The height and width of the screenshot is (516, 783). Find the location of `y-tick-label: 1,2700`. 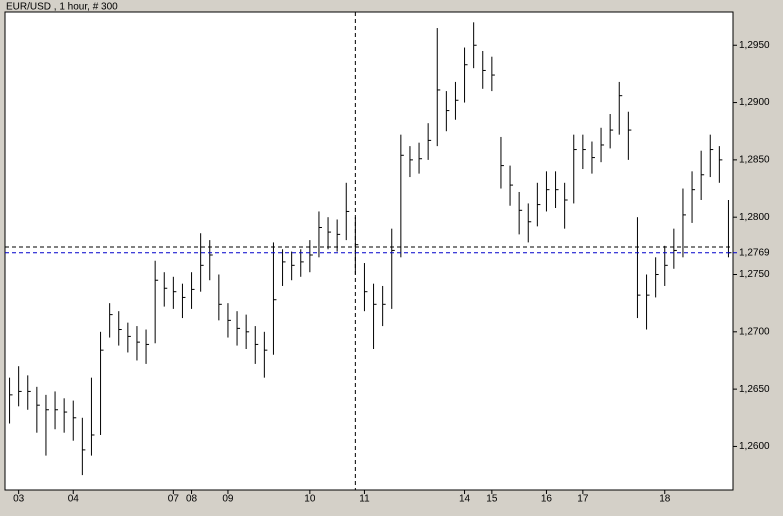

y-tick-label: 1,2700 is located at coordinates (754, 331).